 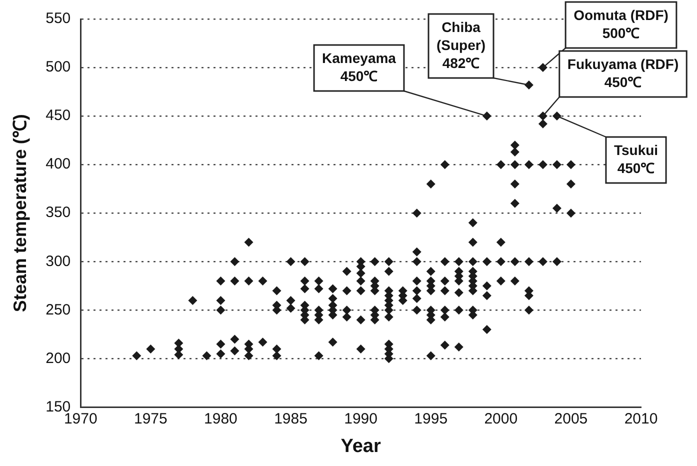 I want to click on annotation: Oomuta (RDF) 500℃, so click(x=621, y=23).